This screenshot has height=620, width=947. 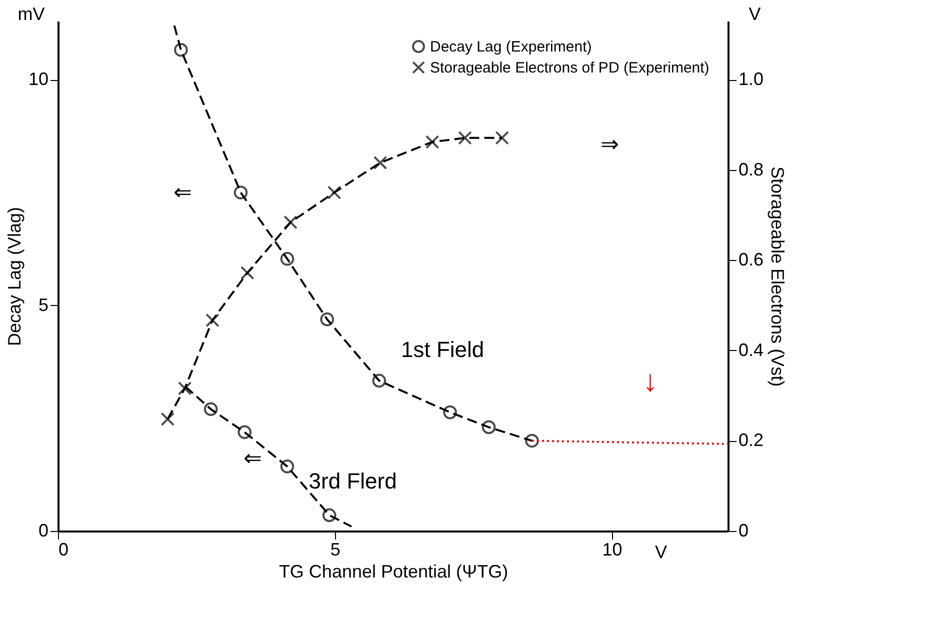 What do you see at coordinates (63, 550) in the screenshot?
I see `x-tick-label: 0` at bounding box center [63, 550].